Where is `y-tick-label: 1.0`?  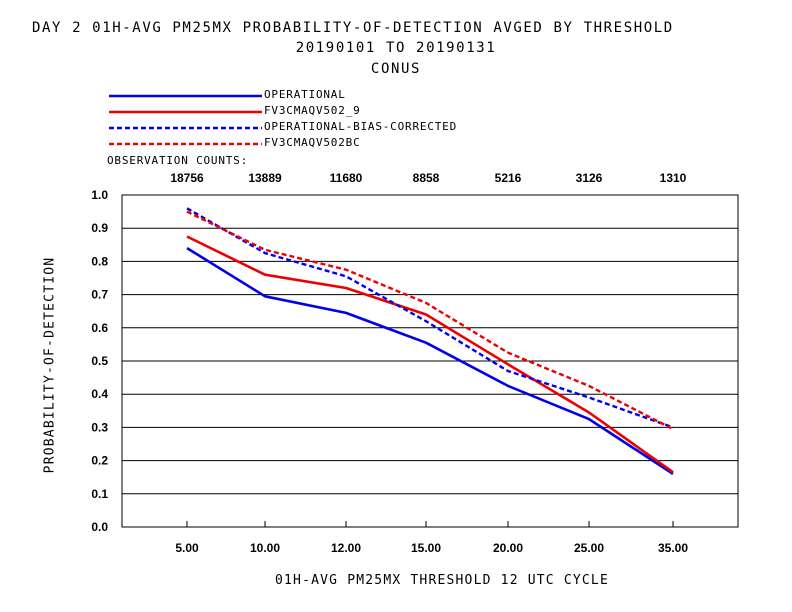 y-tick-label: 1.0 is located at coordinates (99, 195).